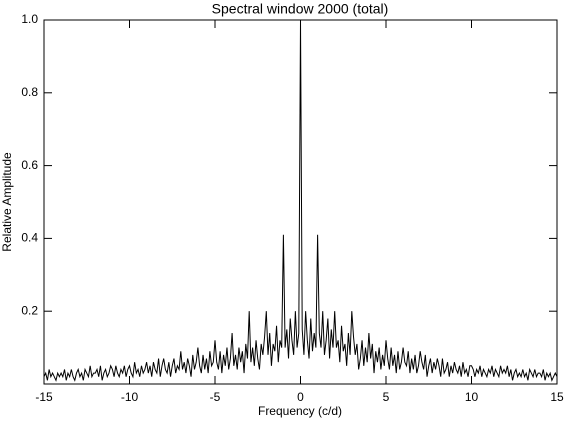 The width and height of the screenshot is (567, 423). Describe the element at coordinates (44, 397) in the screenshot. I see `x-tick-label: -15` at that location.